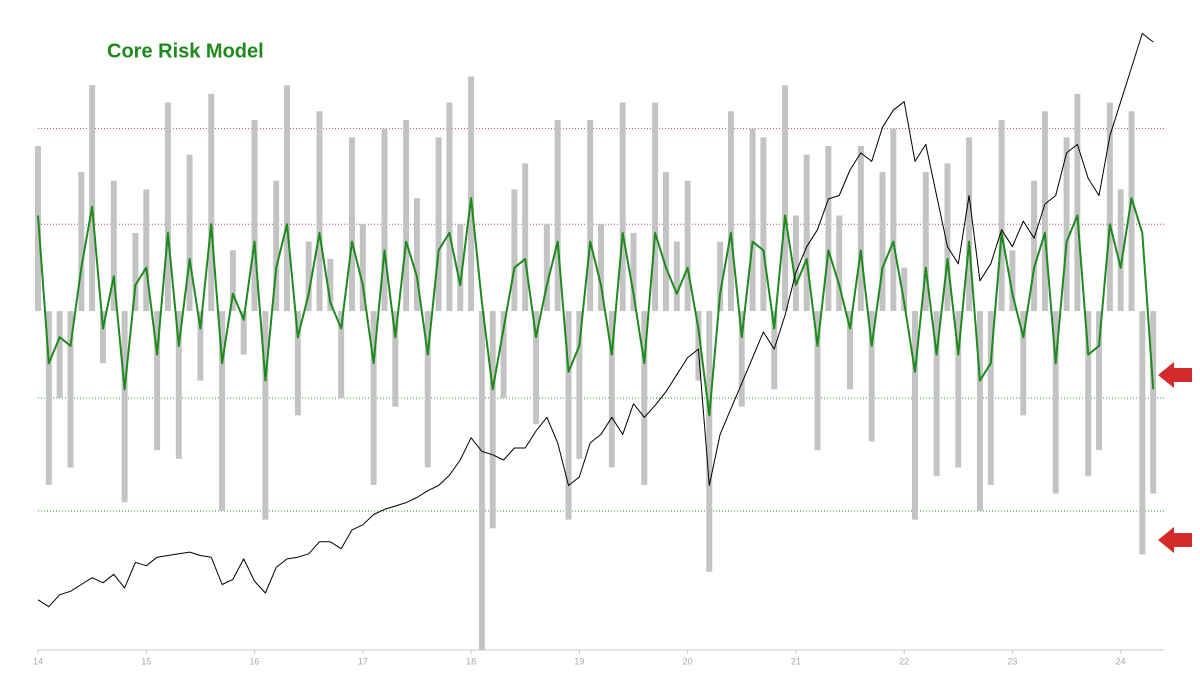 This screenshot has height=675, width=1200. What do you see at coordinates (363, 661) in the screenshot?
I see `x-tick-label: 17` at bounding box center [363, 661].